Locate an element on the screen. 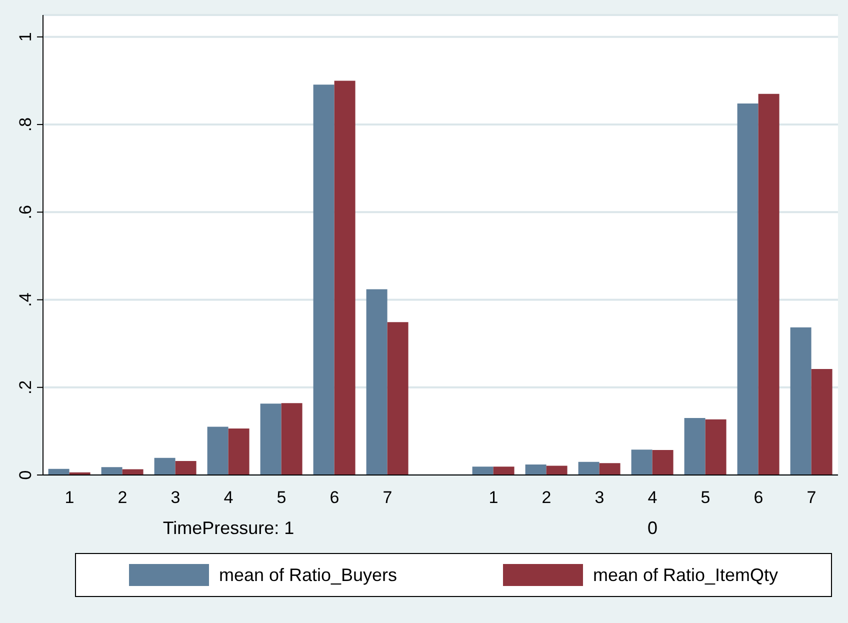  text: TimePressure: 1 is located at coordinates (229, 528).